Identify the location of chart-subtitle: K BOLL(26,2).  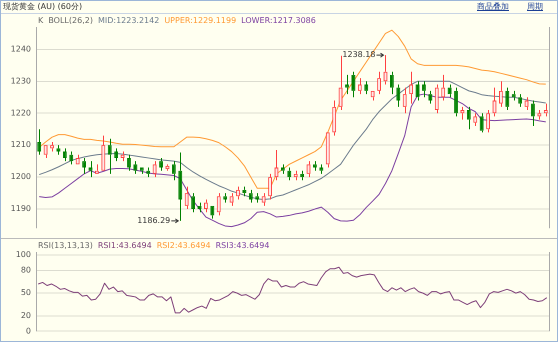
(65, 21).